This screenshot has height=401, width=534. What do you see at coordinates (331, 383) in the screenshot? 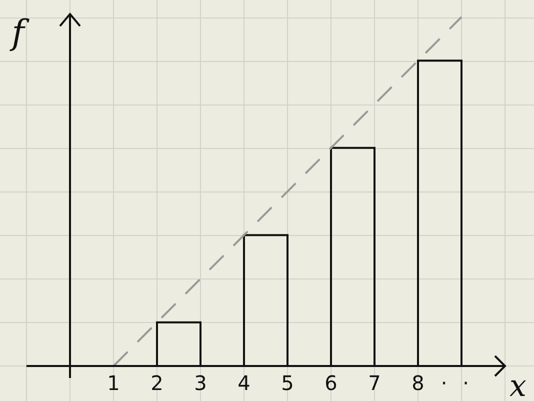
I see `x-tick-label: 6` at bounding box center [331, 383].